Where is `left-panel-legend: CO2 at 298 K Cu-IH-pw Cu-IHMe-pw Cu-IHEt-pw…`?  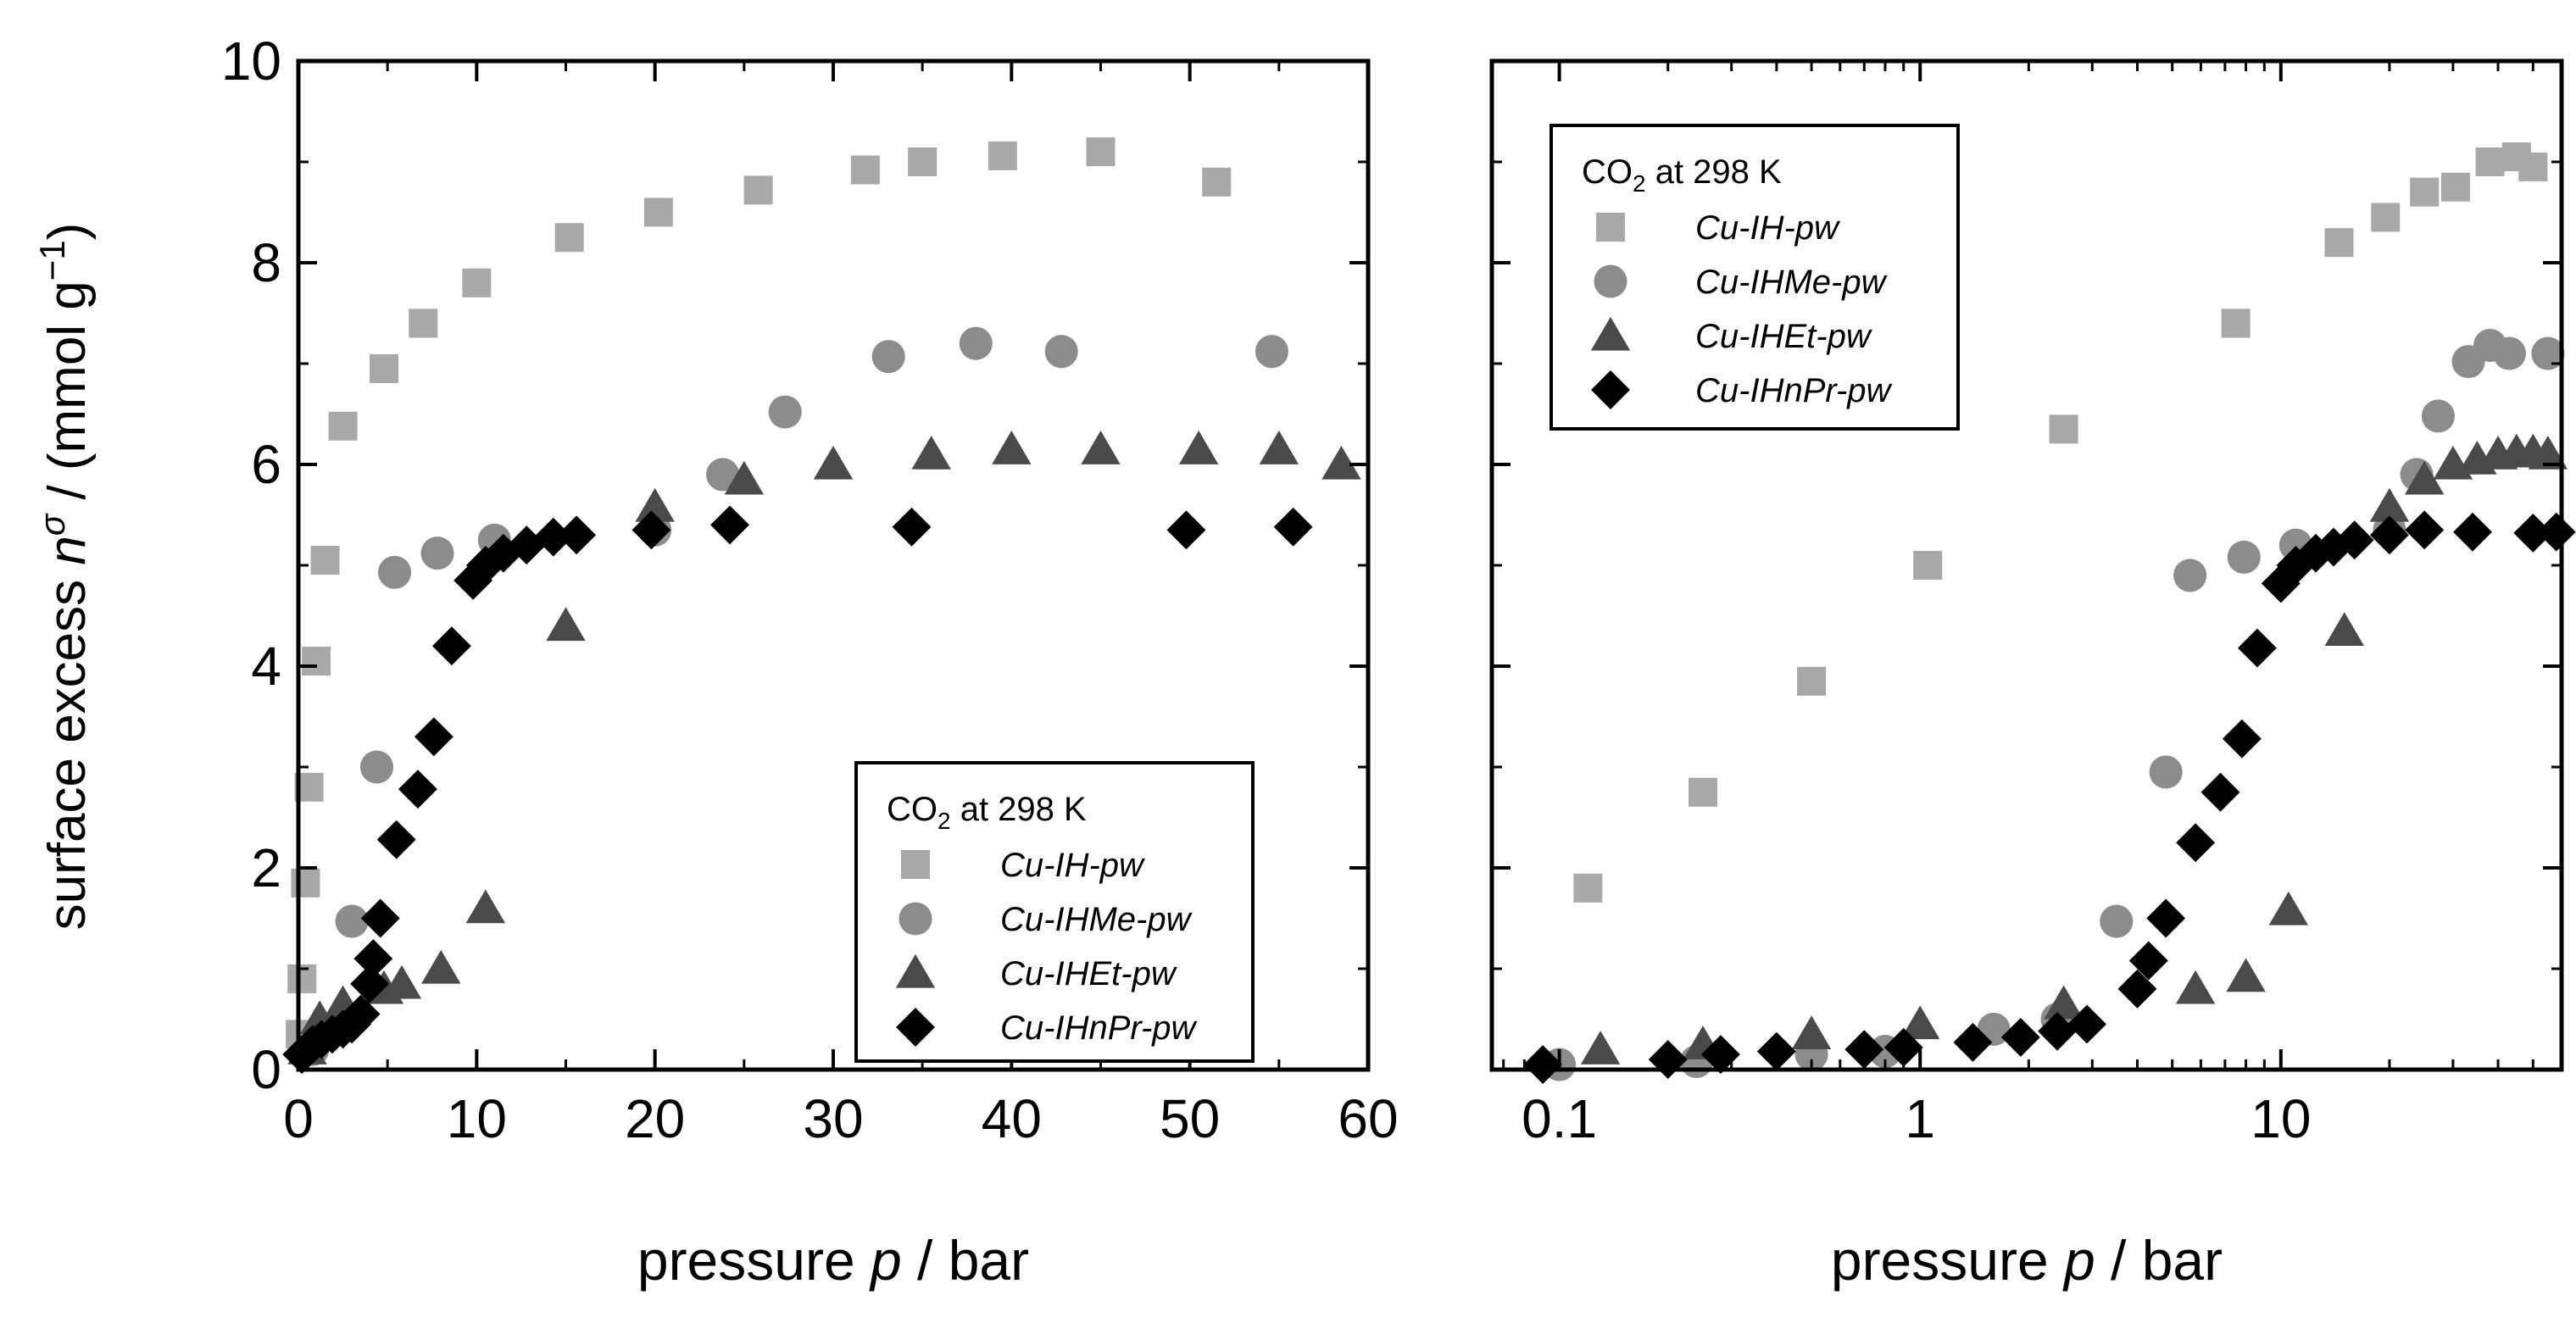 left-panel-legend: CO2 at 298 K Cu-IH-pw Cu-IHMe-pw Cu-IHEt-pw… is located at coordinates (1054, 912).